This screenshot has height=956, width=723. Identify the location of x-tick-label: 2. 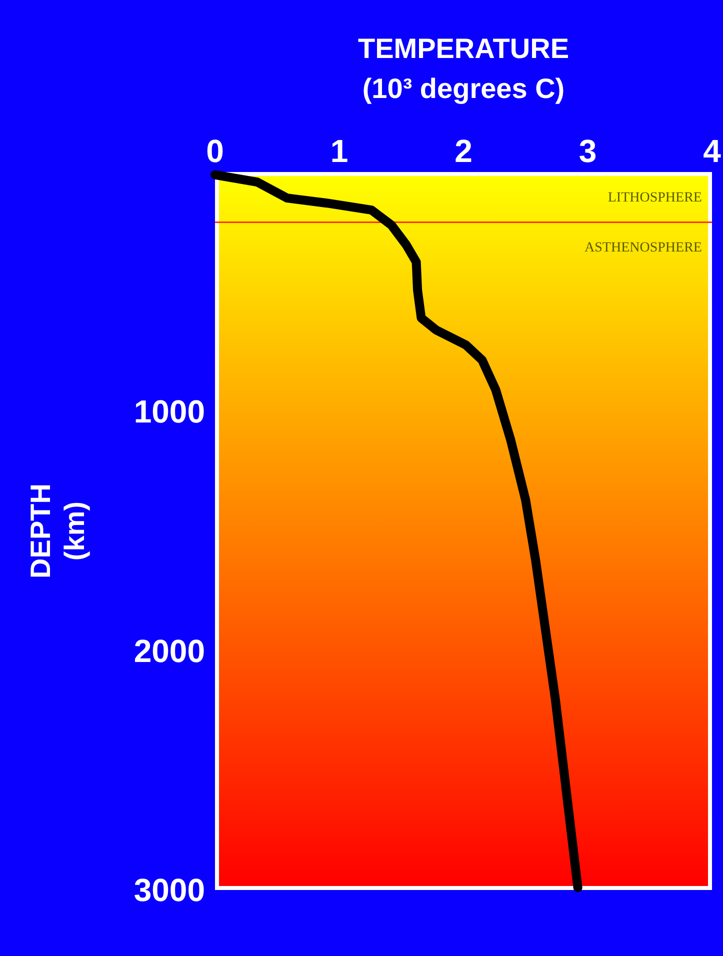
(463, 151).